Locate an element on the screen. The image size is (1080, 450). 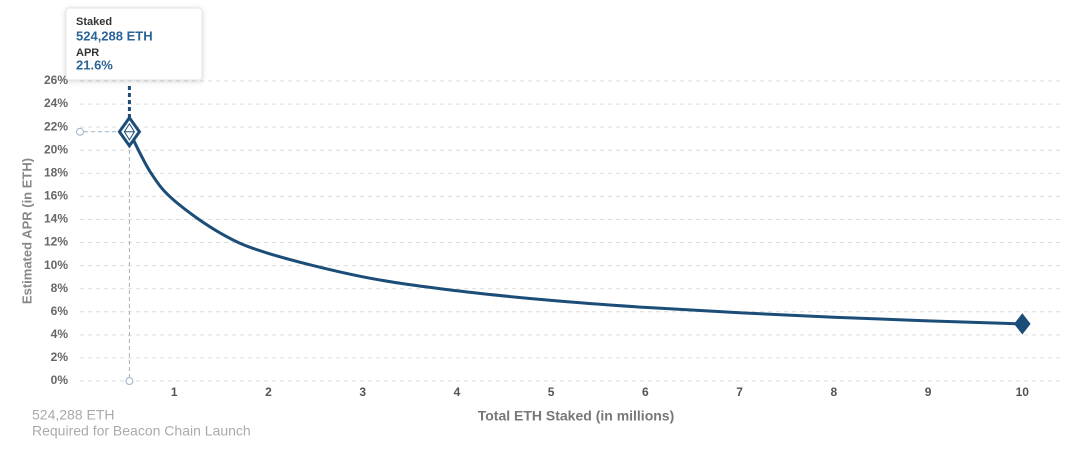
end-marker is located at coordinates (1022, 324).